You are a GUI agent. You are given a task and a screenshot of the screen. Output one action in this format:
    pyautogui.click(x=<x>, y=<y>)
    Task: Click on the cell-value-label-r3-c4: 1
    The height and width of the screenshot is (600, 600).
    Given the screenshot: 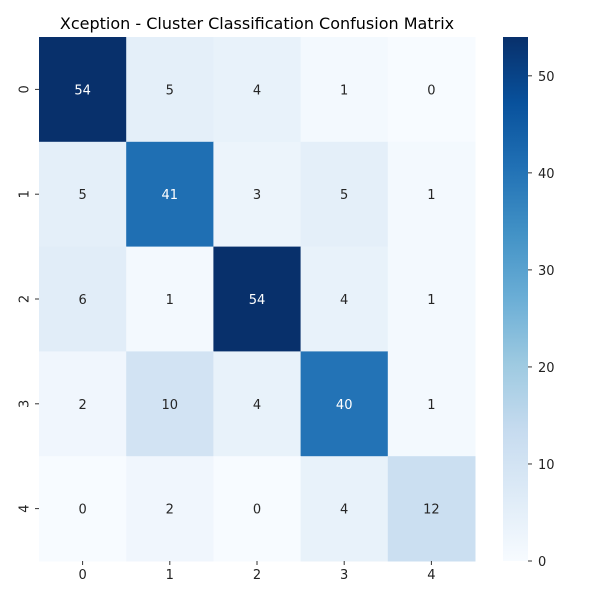 What is the action you would take?
    pyautogui.click(x=431, y=405)
    